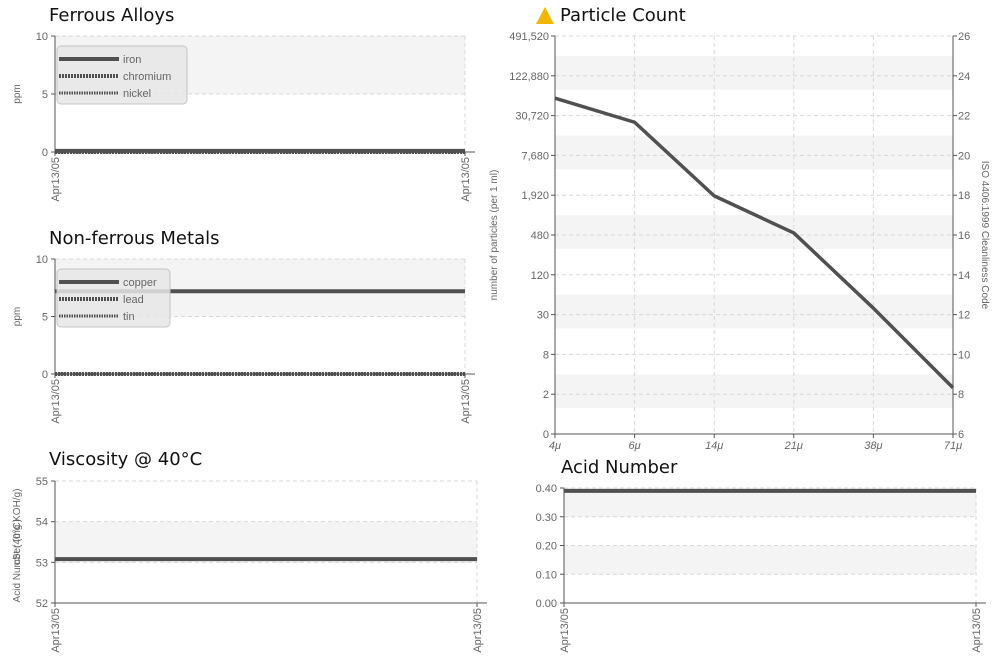  Describe the element at coordinates (535, 156) in the screenshot. I see `particle-y-tick-label: 7,680` at that location.